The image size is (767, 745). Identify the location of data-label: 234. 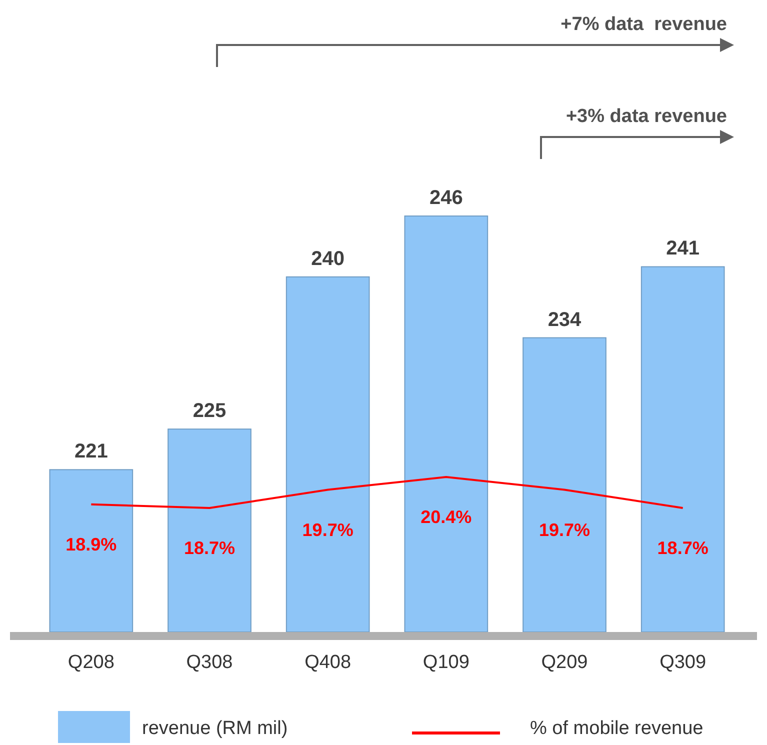
(565, 319).